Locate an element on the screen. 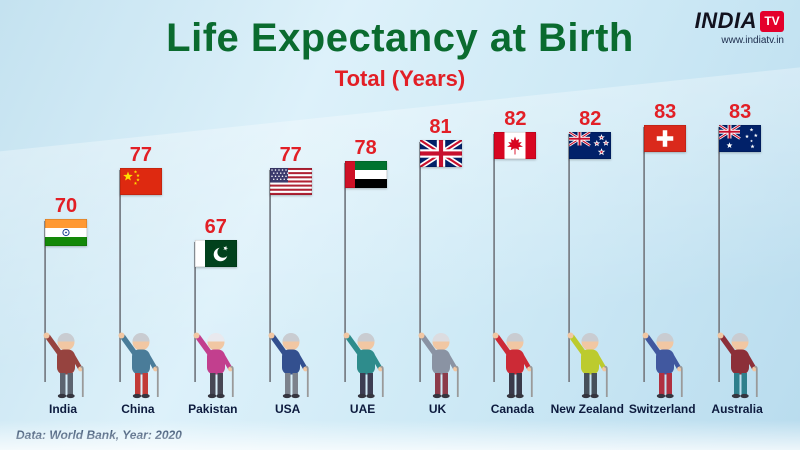  flag-pakistan-icon is located at coordinates (215, 253).